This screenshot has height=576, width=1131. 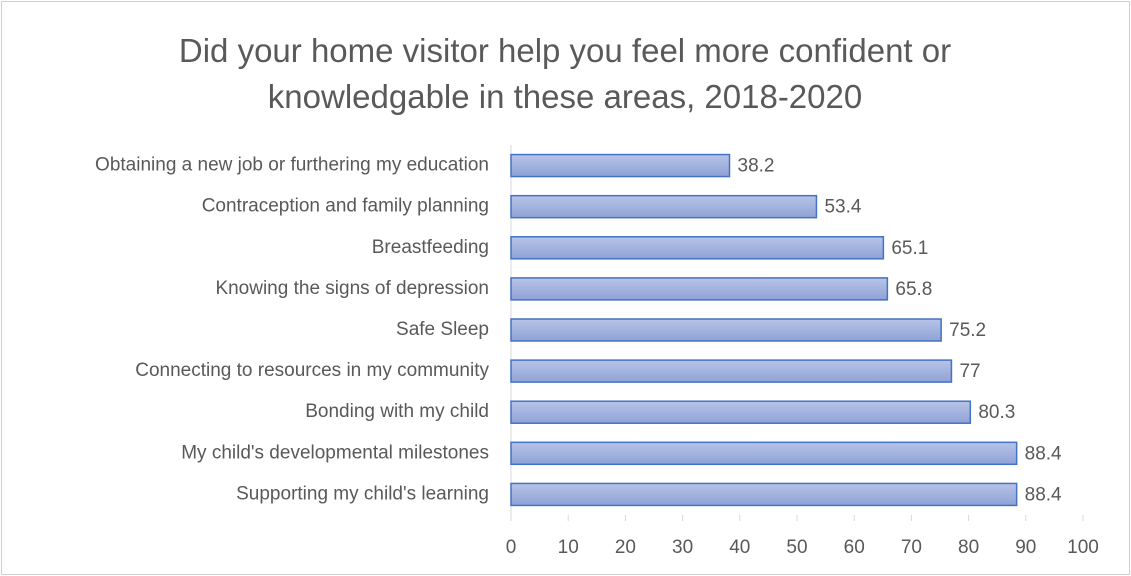 What do you see at coordinates (568, 547) in the screenshot?
I see `x-tick-label: 10` at bounding box center [568, 547].